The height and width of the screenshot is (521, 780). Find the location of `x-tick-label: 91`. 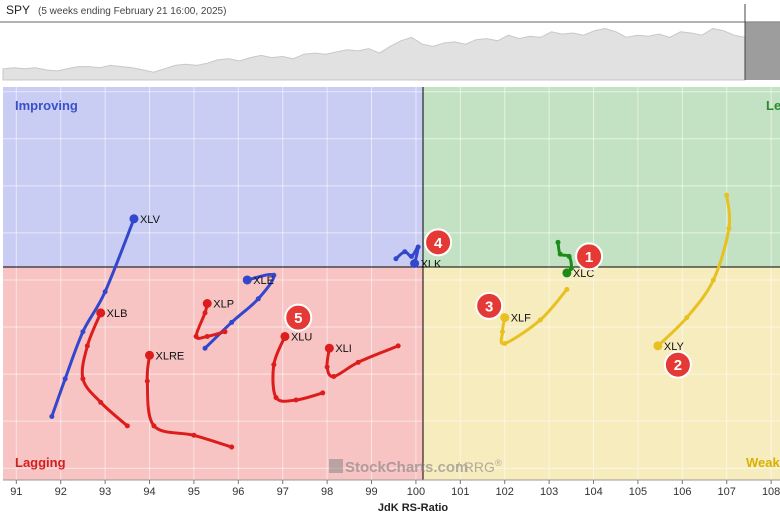

x-tick-label: 91 is located at coordinates (16, 492).